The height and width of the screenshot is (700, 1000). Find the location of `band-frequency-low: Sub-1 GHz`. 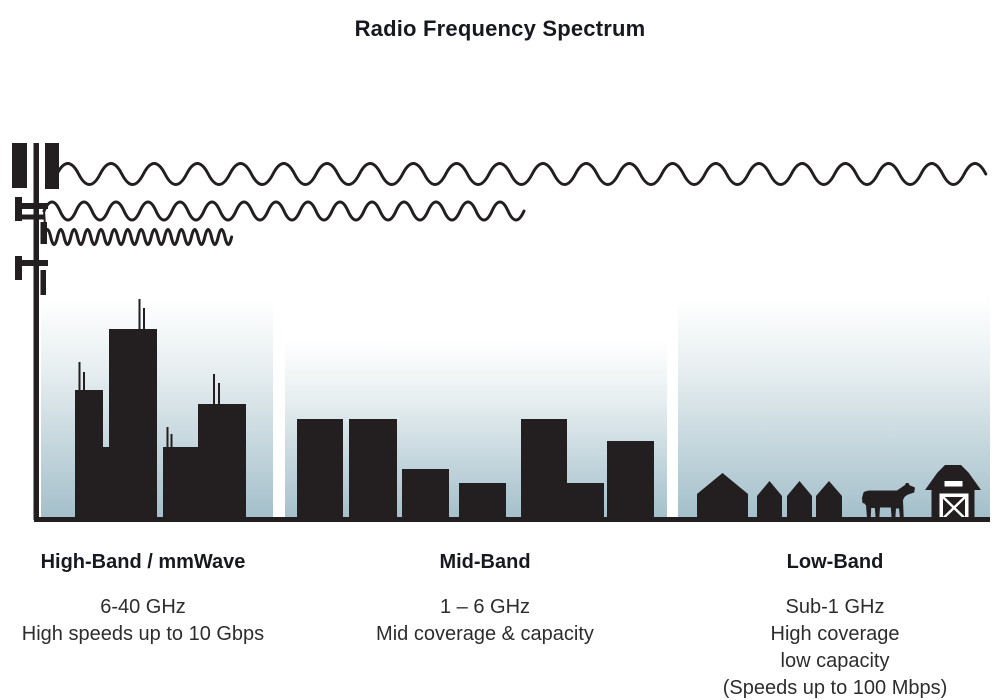

band-frequency-low: Sub-1 GHz is located at coordinates (835, 607).